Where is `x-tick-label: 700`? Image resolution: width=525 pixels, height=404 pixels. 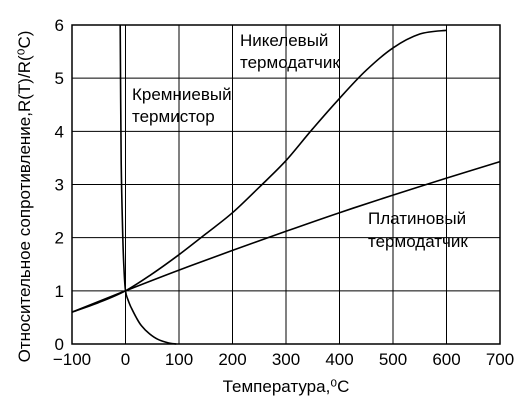 x-tick-label: 700 is located at coordinates (500, 359).